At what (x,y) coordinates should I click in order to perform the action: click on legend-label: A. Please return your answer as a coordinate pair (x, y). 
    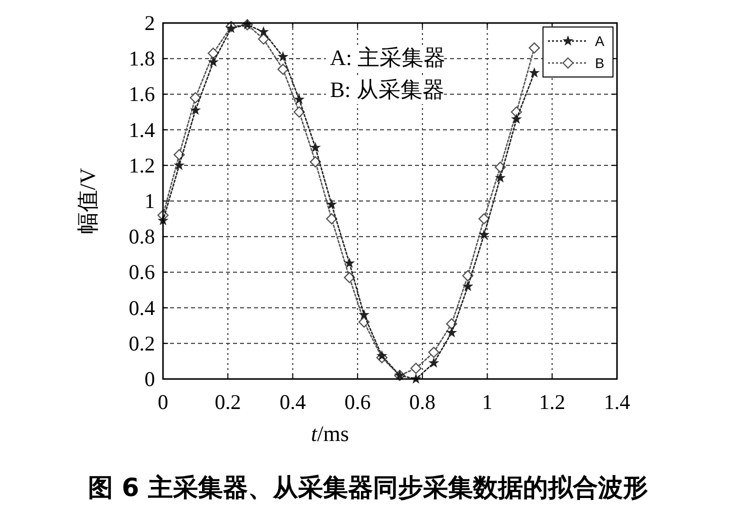
    Looking at the image, I should click on (600, 41).